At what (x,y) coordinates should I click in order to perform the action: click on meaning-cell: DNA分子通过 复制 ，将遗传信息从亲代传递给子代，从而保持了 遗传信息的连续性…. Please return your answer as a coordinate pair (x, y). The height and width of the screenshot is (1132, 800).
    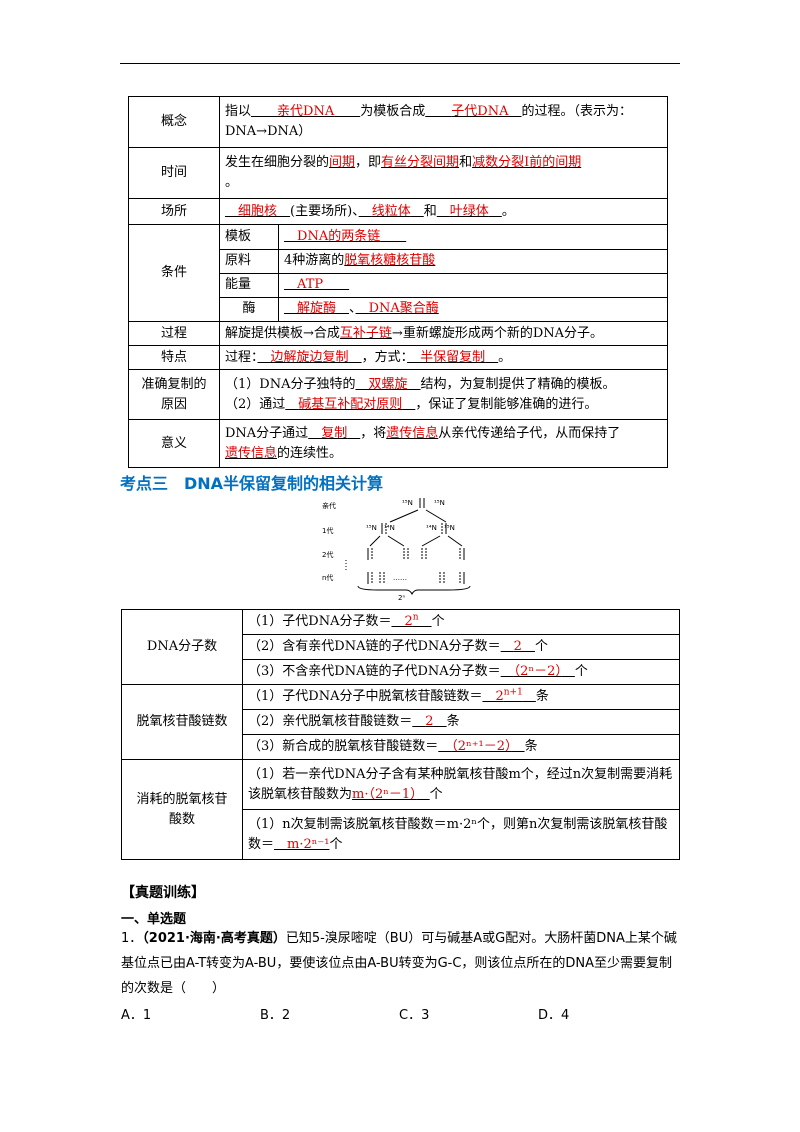
    Looking at the image, I should click on (443, 443).